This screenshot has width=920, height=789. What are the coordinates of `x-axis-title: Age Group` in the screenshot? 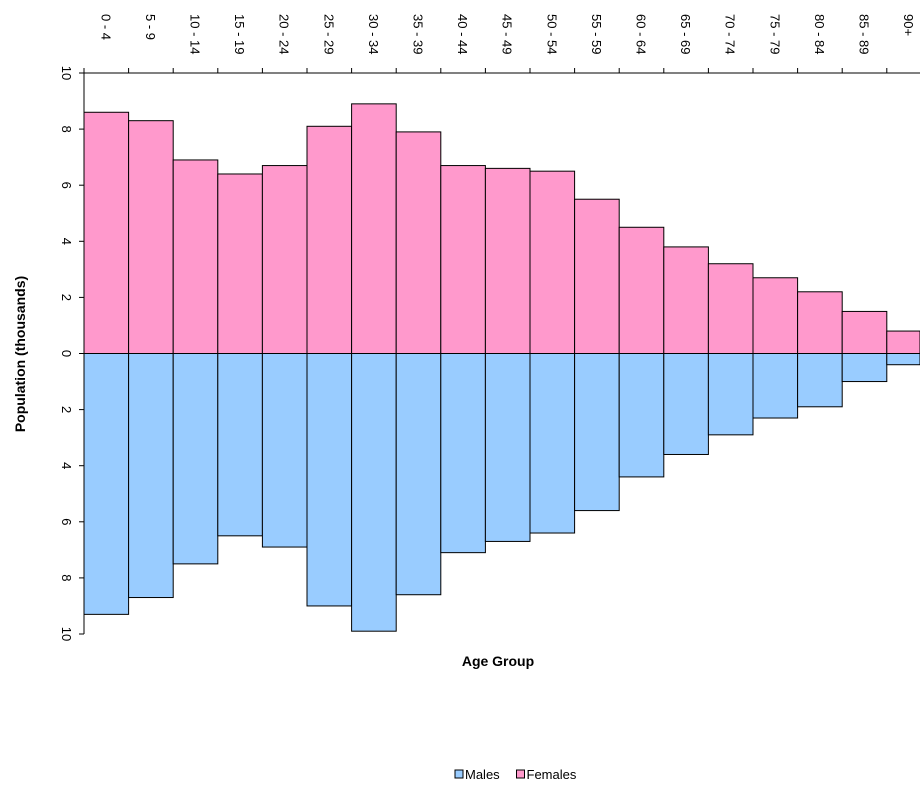 It's located at (498, 661).